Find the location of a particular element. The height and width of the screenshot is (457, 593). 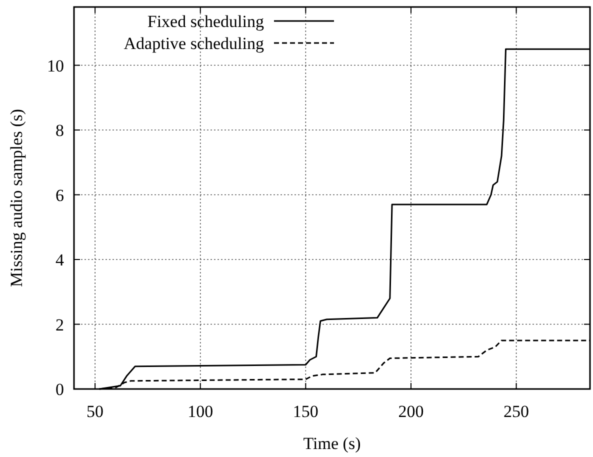

x-tick-label: 150 is located at coordinates (305, 411).